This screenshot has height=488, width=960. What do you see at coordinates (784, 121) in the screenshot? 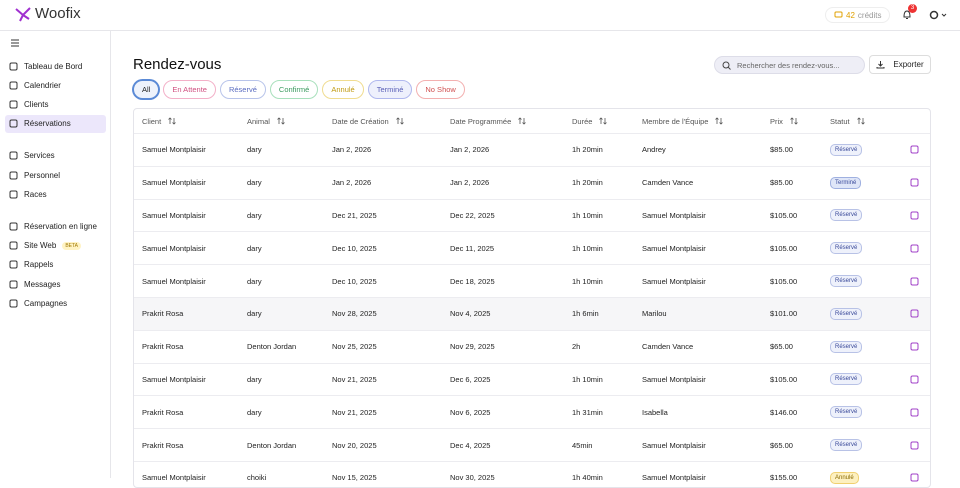
I see `column-header: Prix` at bounding box center [784, 121].